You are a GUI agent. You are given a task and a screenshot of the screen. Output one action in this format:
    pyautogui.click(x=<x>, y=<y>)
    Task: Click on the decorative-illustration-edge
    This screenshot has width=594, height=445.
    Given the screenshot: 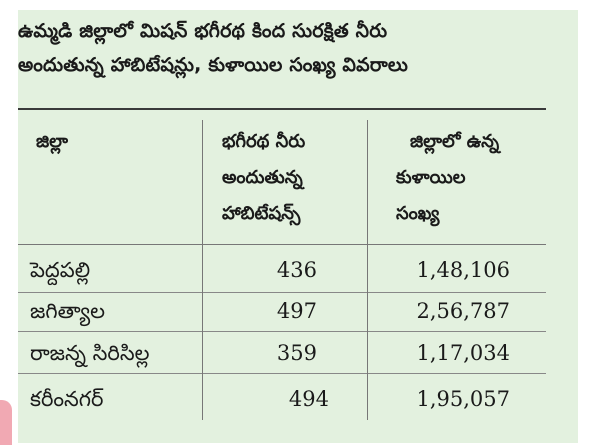 What is the action you would take?
    pyautogui.click(x=6, y=422)
    